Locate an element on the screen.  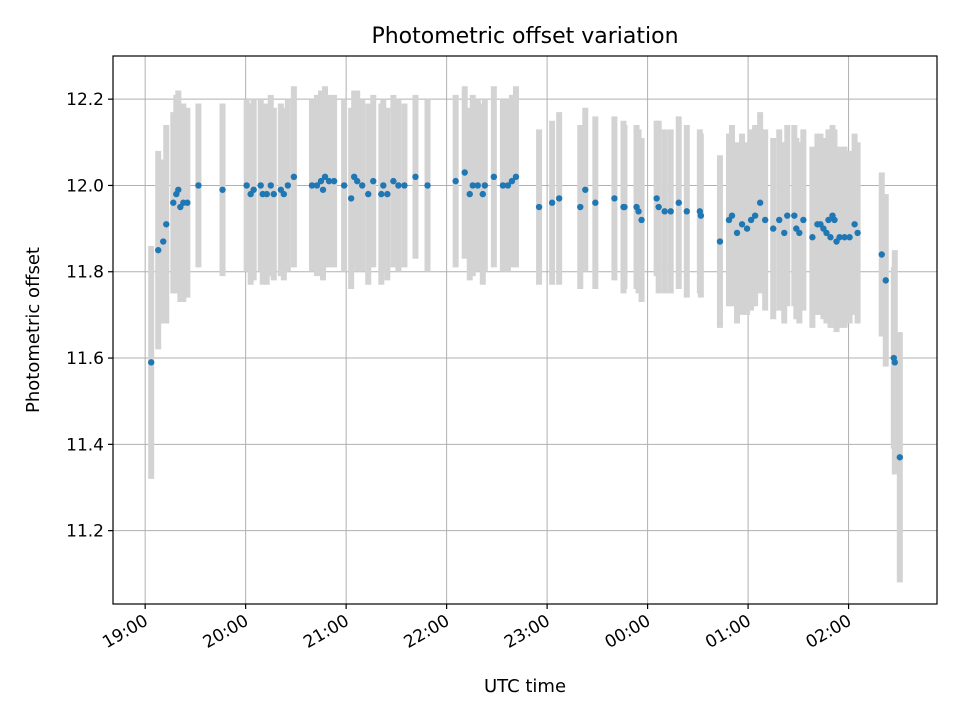
y-tick-label: 12.0 is located at coordinates (85, 186).